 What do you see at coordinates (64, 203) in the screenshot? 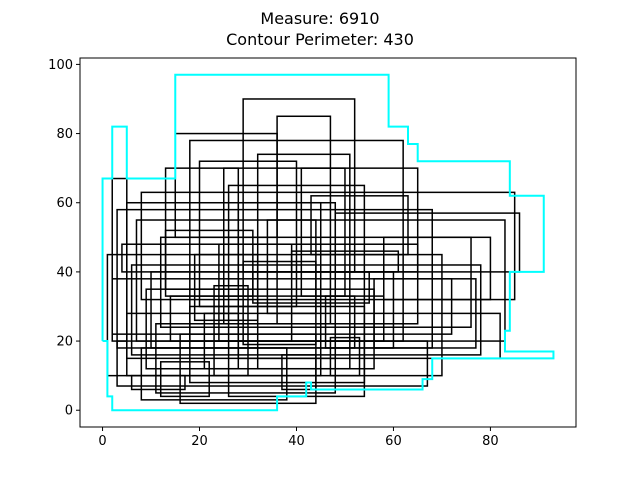
I see `y-tick-label-3: 60` at bounding box center [64, 203].